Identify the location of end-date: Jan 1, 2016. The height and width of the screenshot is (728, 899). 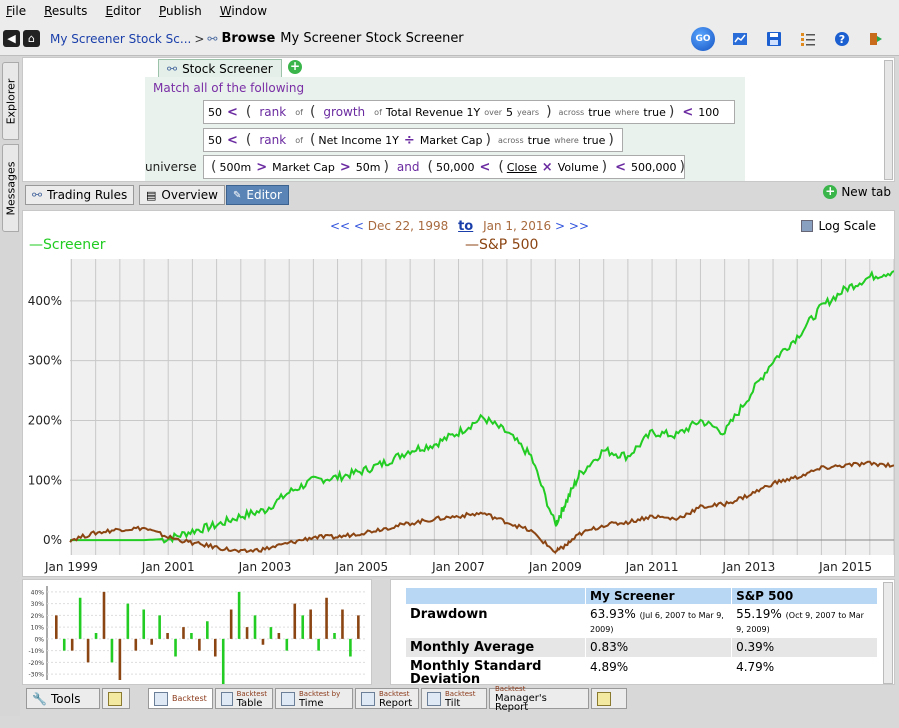
(517, 226).